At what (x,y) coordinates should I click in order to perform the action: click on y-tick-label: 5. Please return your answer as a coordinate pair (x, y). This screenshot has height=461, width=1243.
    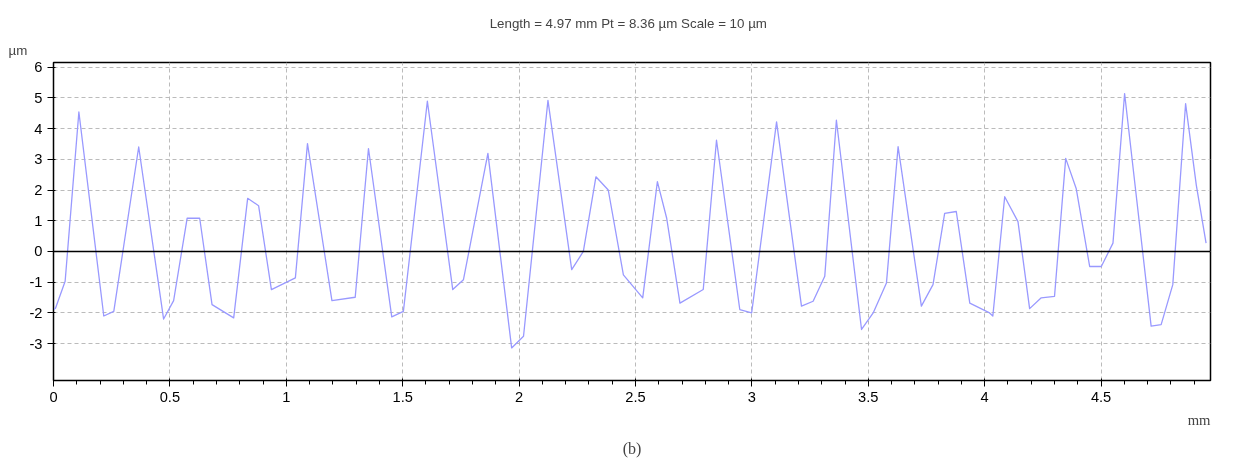
    Looking at the image, I should click on (38, 97).